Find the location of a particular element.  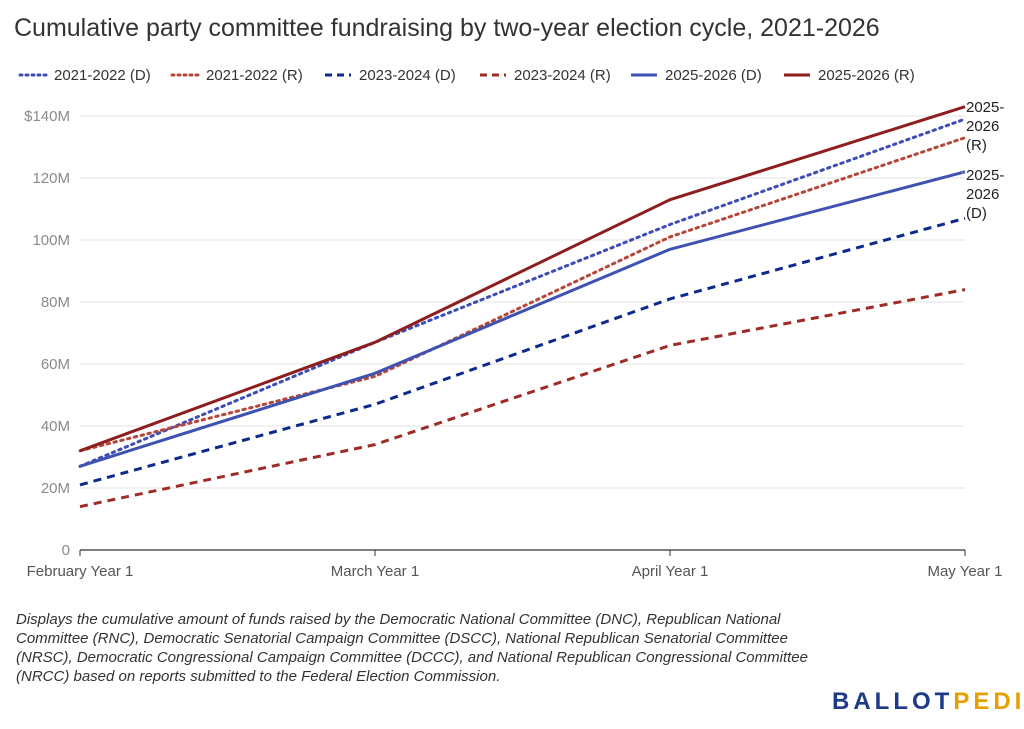

y-tick-label: 100M is located at coordinates (51, 240).